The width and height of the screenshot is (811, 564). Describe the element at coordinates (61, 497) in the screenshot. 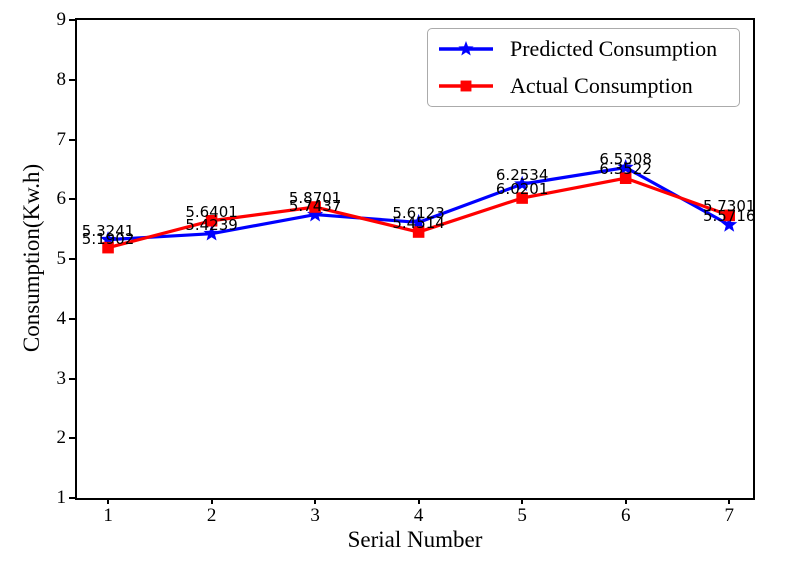

I see `y-tick-label-1: 1` at that location.